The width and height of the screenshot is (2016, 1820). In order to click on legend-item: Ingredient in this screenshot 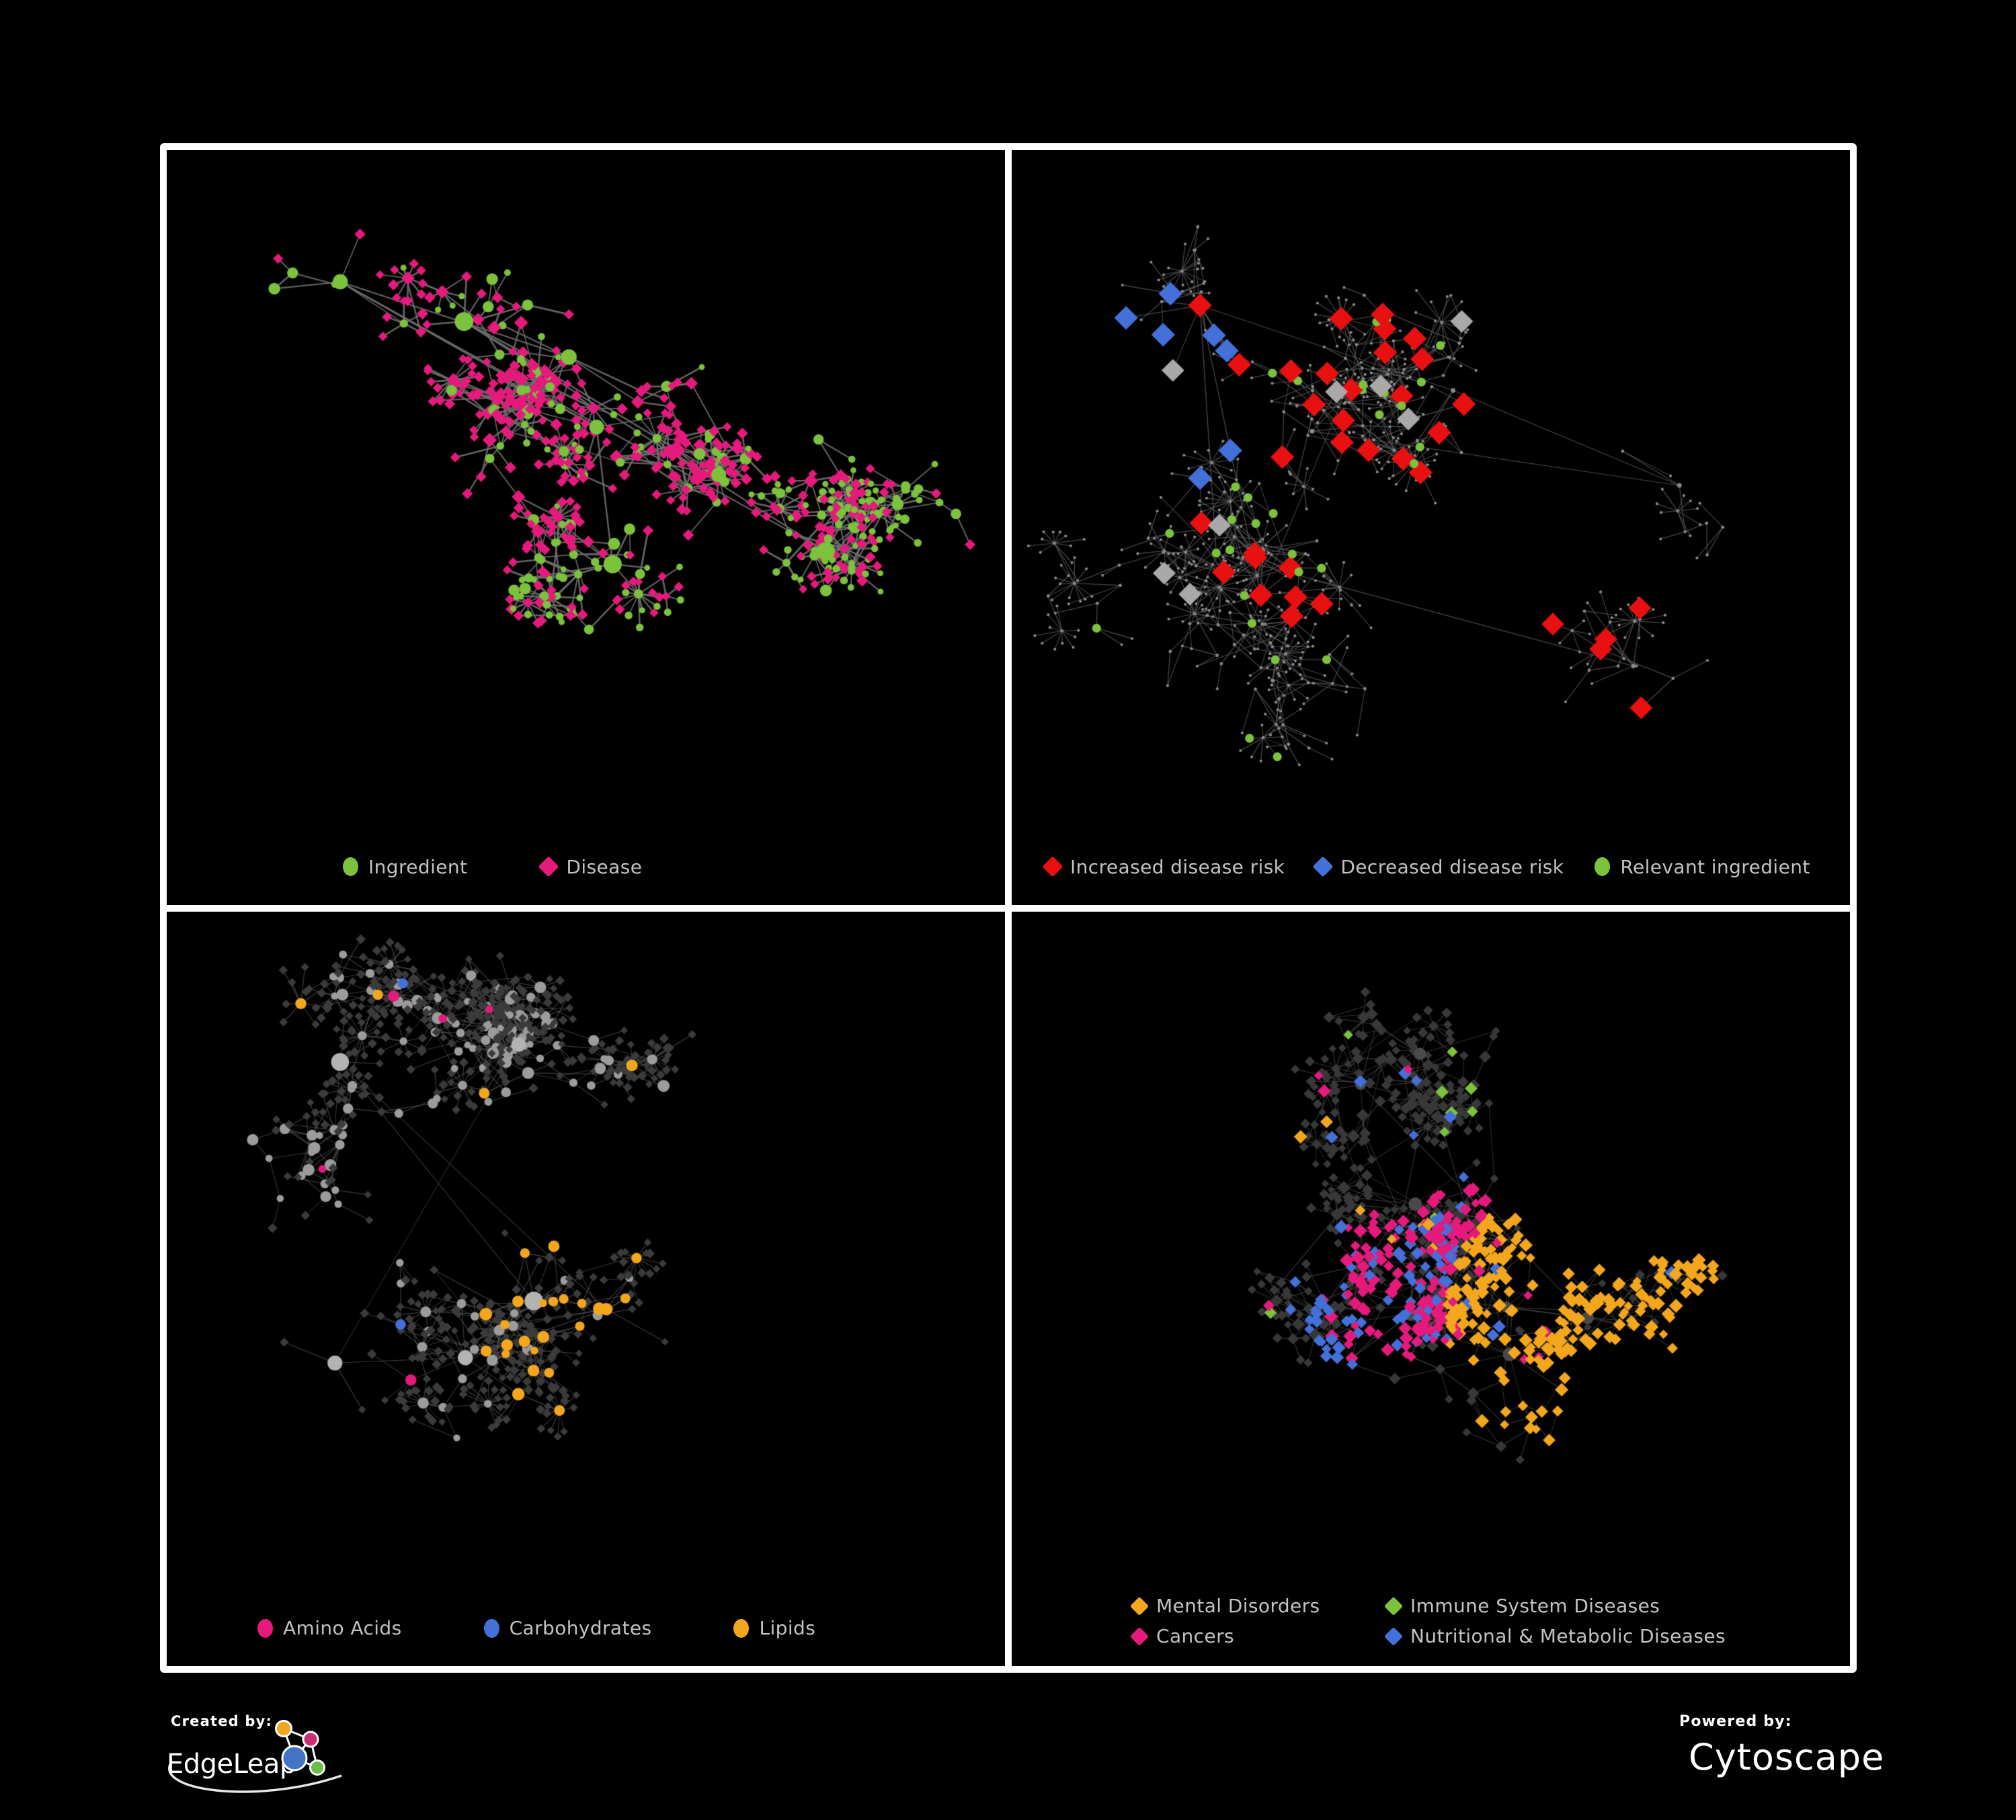, I will do `click(405, 867)`.